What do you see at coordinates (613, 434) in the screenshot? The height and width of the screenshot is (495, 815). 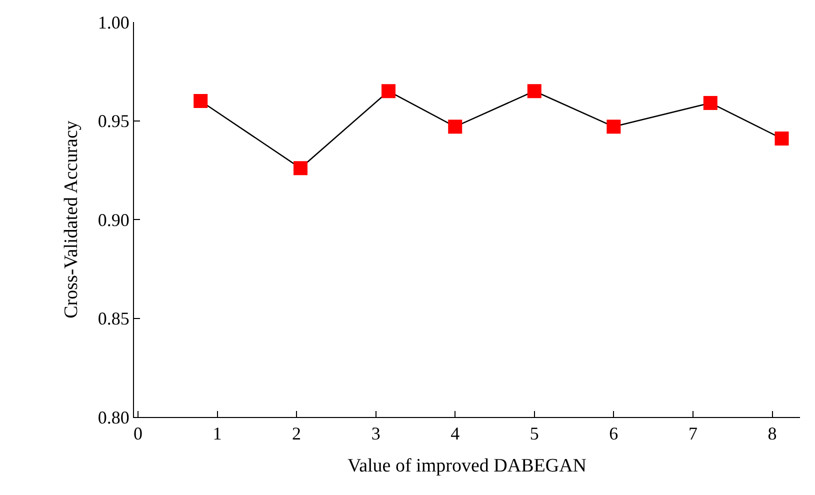 I see `x-tick-label: 6` at bounding box center [613, 434].